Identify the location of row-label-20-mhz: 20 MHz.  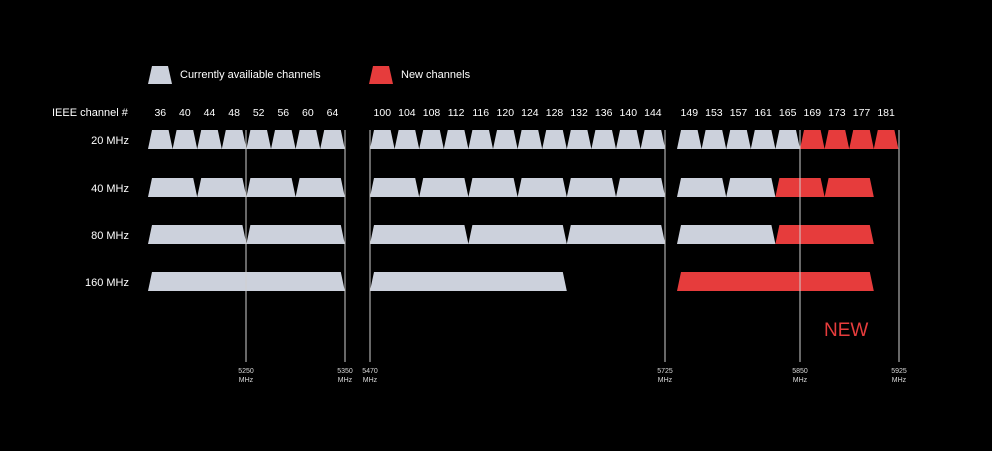
(110, 141).